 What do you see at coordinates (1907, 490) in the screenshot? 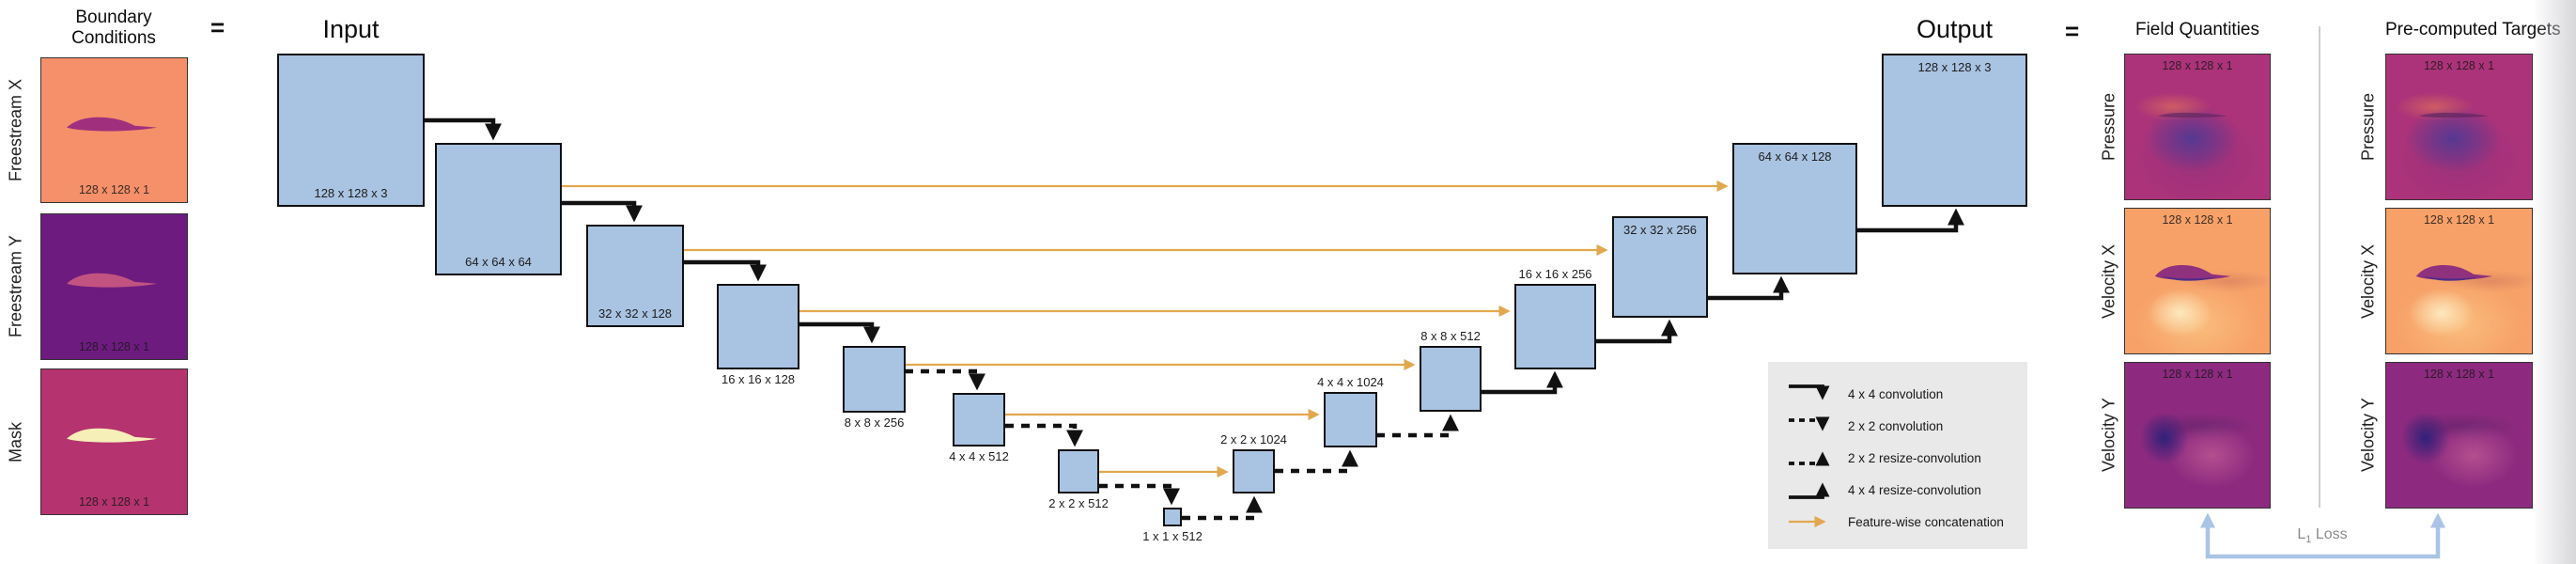
I see `legend-item-resize4: 4 x 4 resize-convolution` at bounding box center [1907, 490].